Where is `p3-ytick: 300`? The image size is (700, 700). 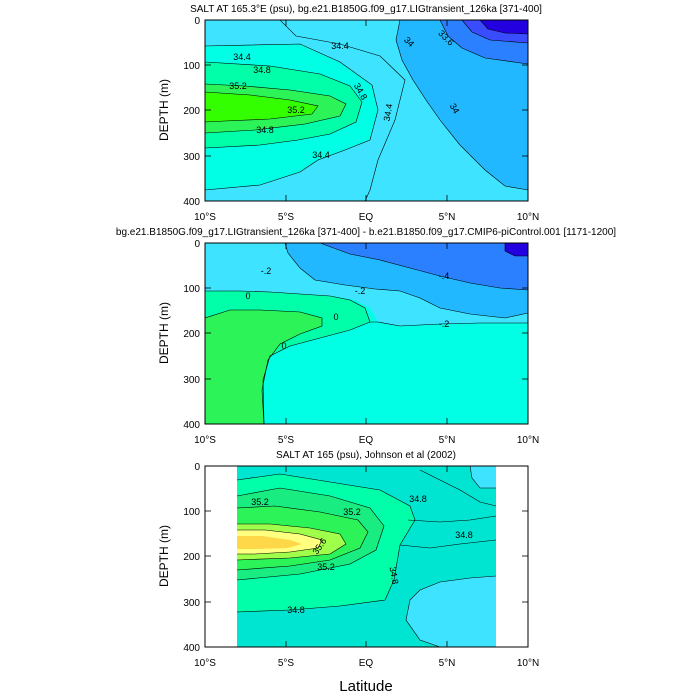 p3-ytick: 300 is located at coordinates (191, 603).